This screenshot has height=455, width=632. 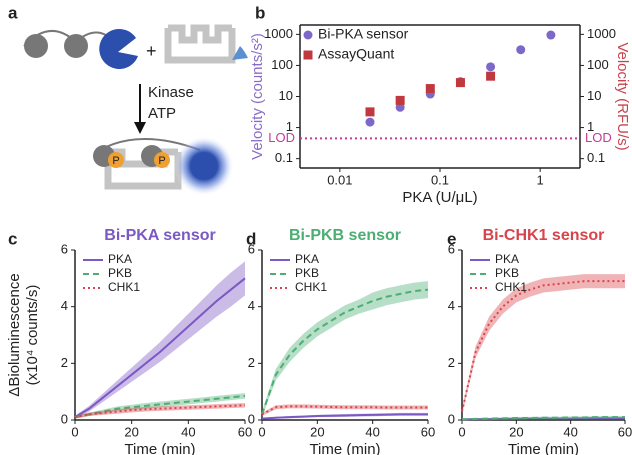 What do you see at coordinates (289, 126) in the screenshot?
I see `y-tick-label: 1` at bounding box center [289, 126].